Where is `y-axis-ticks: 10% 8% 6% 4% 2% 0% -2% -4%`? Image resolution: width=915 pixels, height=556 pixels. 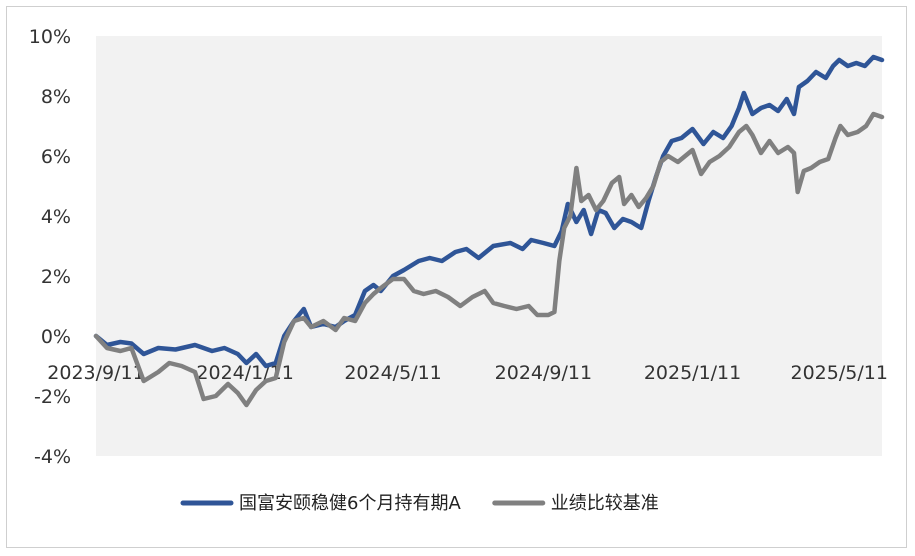 y-axis-ticks: 10% 8% 6% 4% 2% 0% -2% -4% is located at coordinates (50, 247).